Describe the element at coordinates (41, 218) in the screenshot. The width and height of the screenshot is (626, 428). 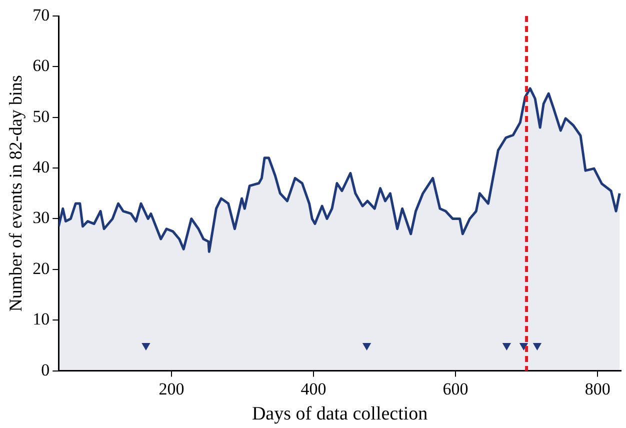
I see `y-tick-label: 30` at that location.